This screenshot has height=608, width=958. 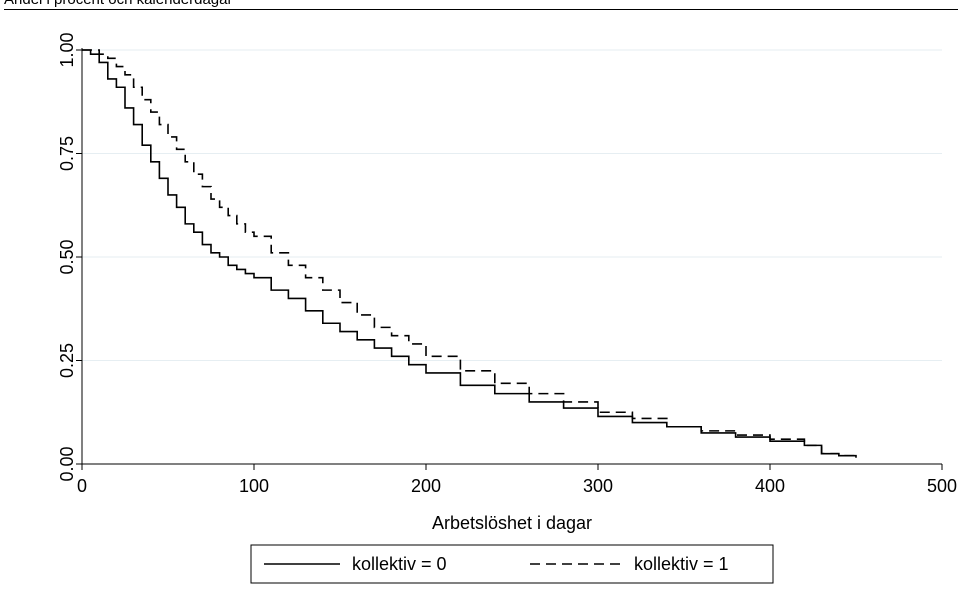 What do you see at coordinates (681, 564) in the screenshot?
I see `legend-label-kollektiv-1: kollektiv = 1` at bounding box center [681, 564].